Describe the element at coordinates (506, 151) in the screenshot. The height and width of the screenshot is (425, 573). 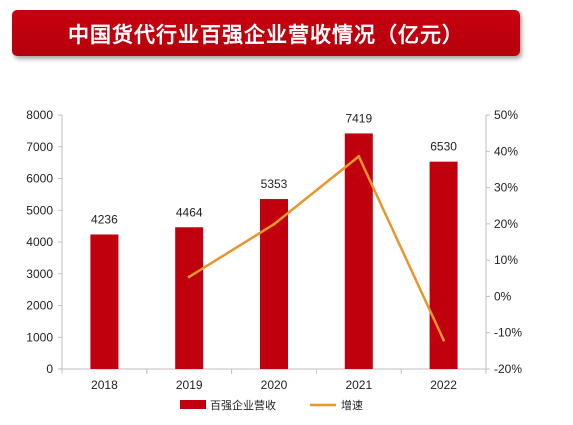
I see `y-right-tick-label: 40%` at that location.